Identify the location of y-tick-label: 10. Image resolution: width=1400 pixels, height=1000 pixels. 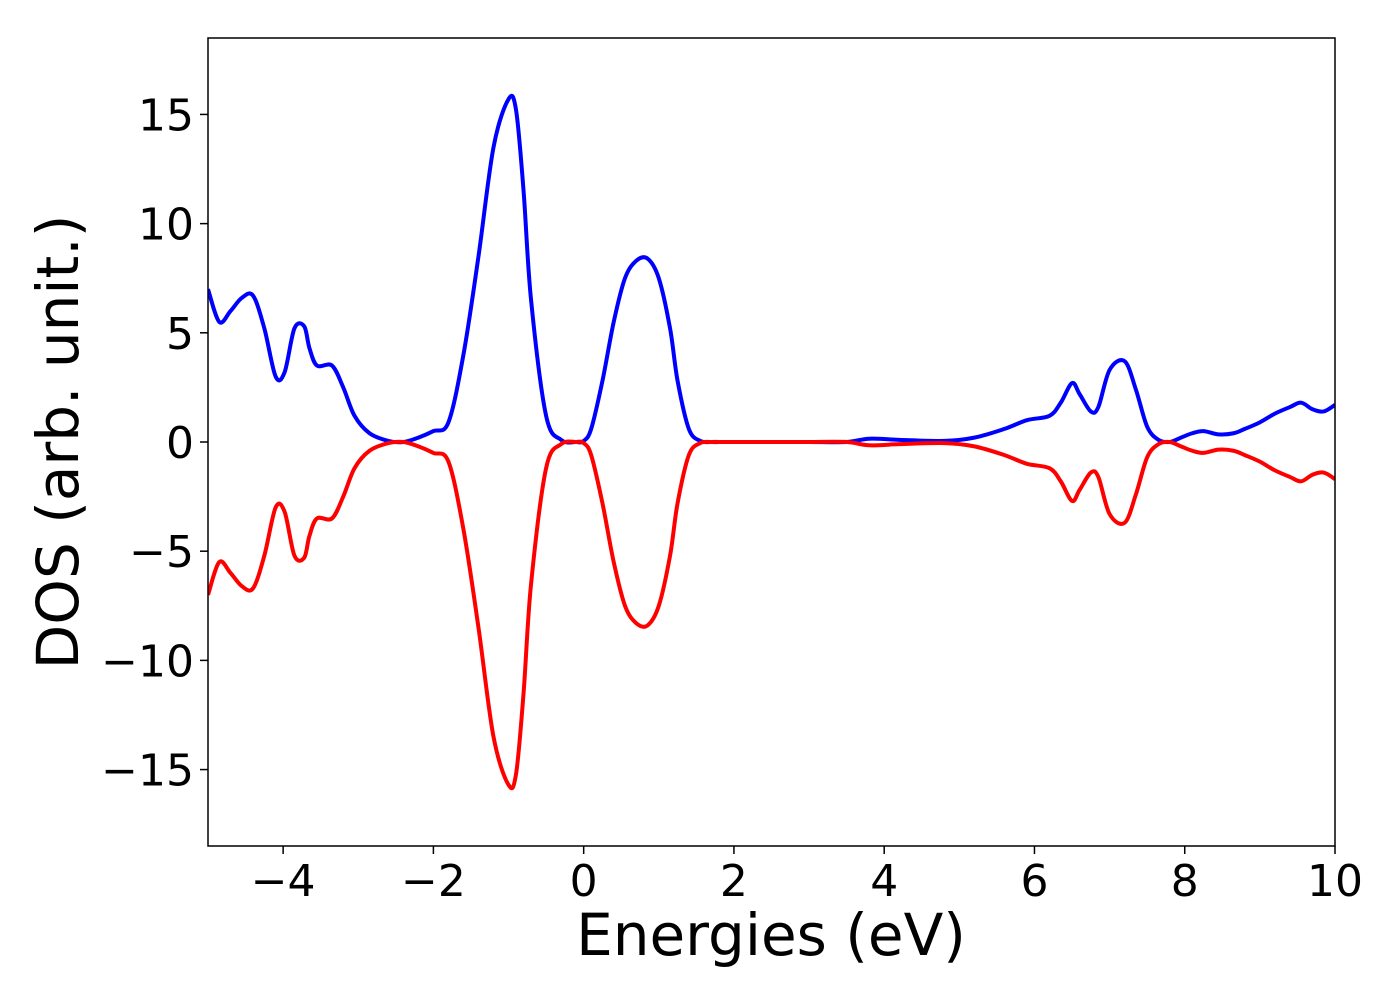
(166, 225).